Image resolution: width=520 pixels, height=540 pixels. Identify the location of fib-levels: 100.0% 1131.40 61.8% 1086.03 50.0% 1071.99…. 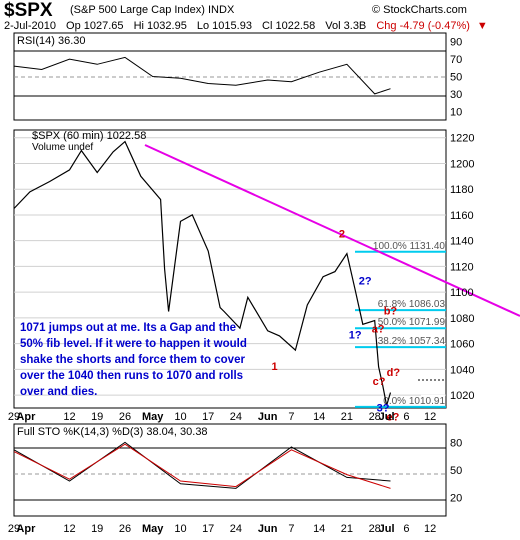
(400, 323).